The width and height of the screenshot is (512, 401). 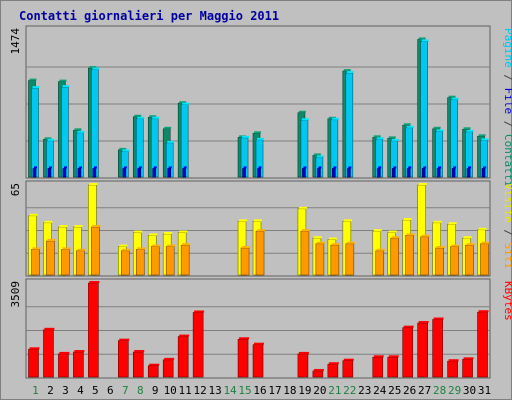 I want to click on legend-entry: KBytes, so click(x=507, y=301).